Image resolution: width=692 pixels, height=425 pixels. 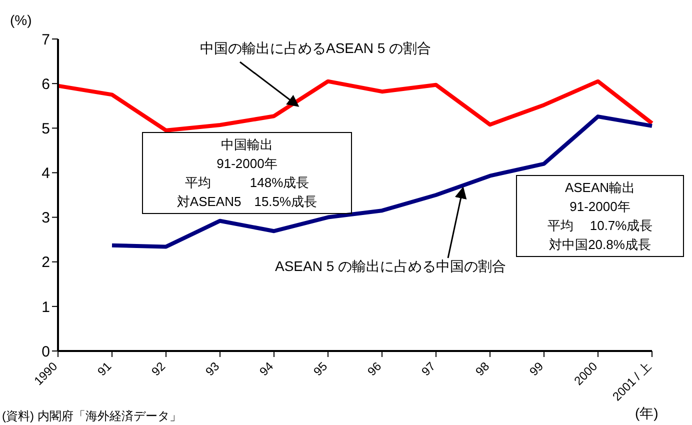 I want to click on x-tick-label: 95, so click(x=320, y=369).